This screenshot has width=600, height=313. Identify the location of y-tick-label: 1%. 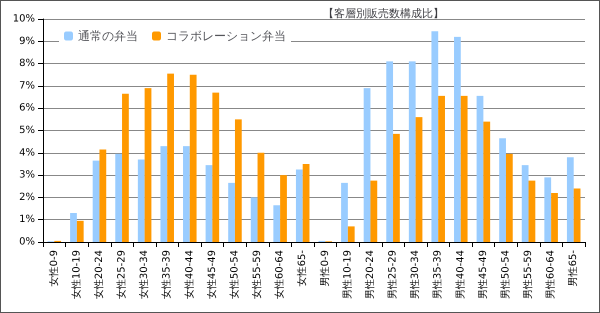
(27, 220).